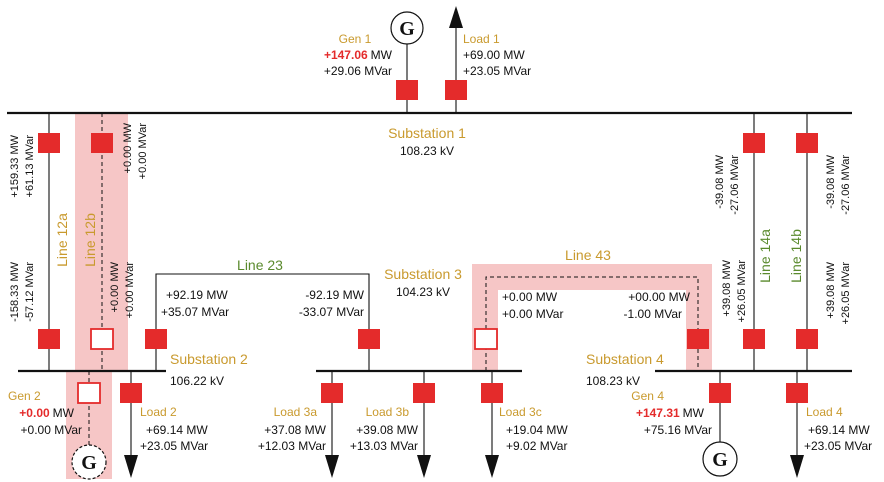 This screenshot has height=482, width=884. I want to click on line-14b-top-breaker, so click(807, 143).